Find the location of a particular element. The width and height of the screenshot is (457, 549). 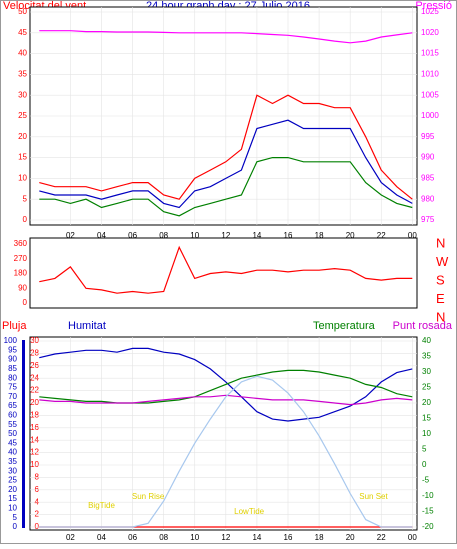

y3-tick-label: 50 is located at coordinates (12, 433).